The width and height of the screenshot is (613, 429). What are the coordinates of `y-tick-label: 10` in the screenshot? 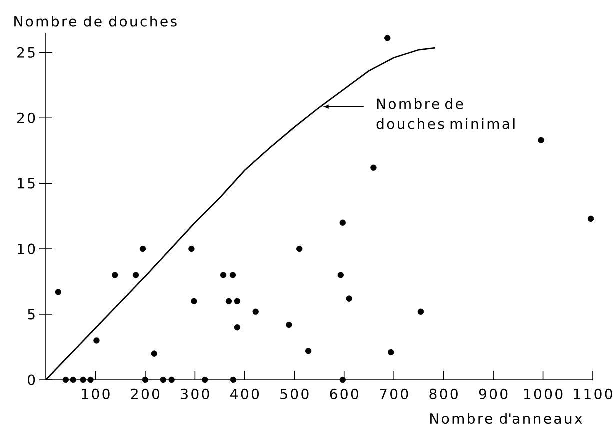 It's located at (27, 249).